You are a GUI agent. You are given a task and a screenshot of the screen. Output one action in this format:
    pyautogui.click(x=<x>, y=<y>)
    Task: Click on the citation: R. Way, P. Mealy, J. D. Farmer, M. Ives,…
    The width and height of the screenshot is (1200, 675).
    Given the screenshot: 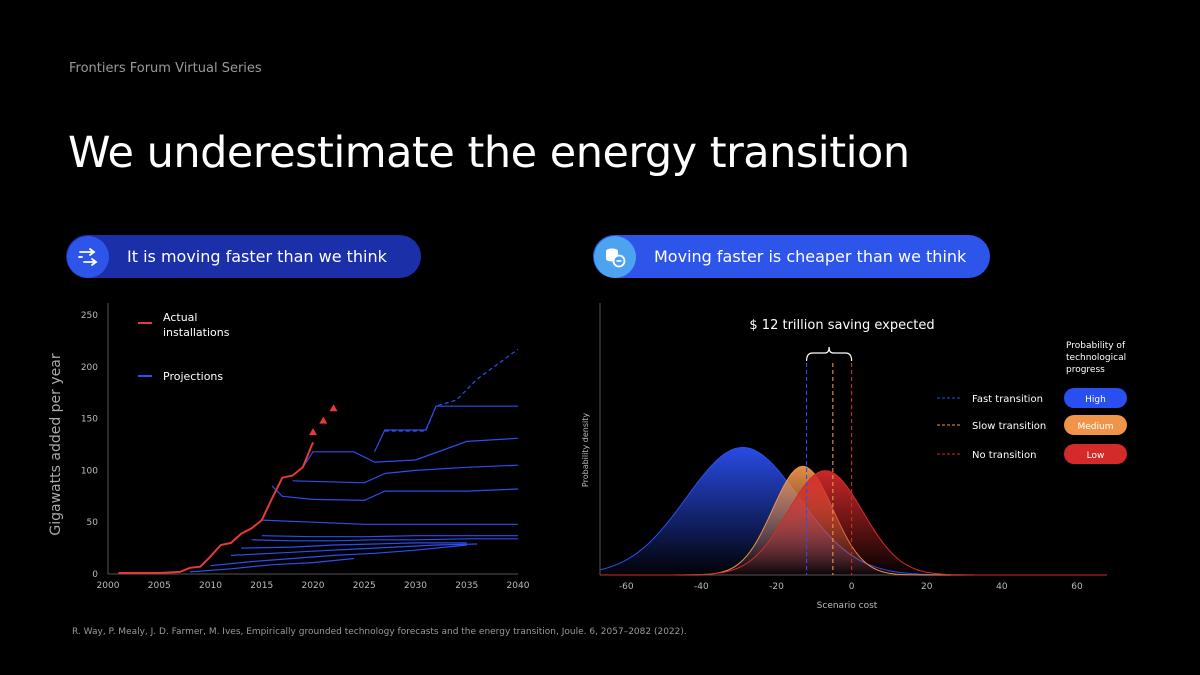 What is the action you would take?
    pyautogui.click(x=379, y=632)
    